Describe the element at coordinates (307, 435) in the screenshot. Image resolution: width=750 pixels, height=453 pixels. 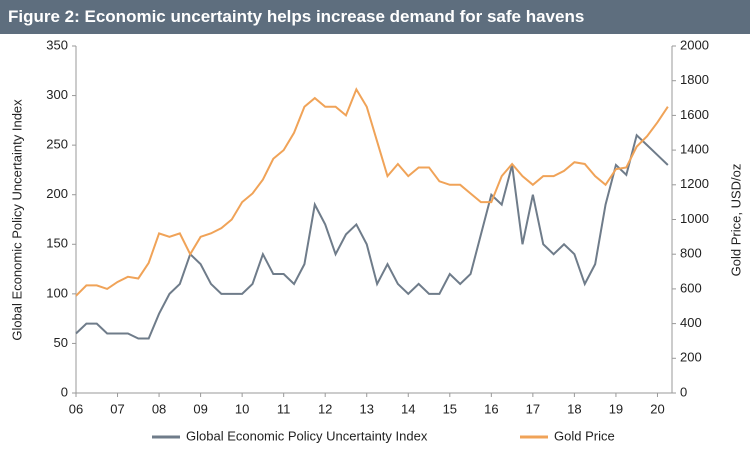
I see `legend-label: Global Economic Policy Uncertainty Index` at that location.